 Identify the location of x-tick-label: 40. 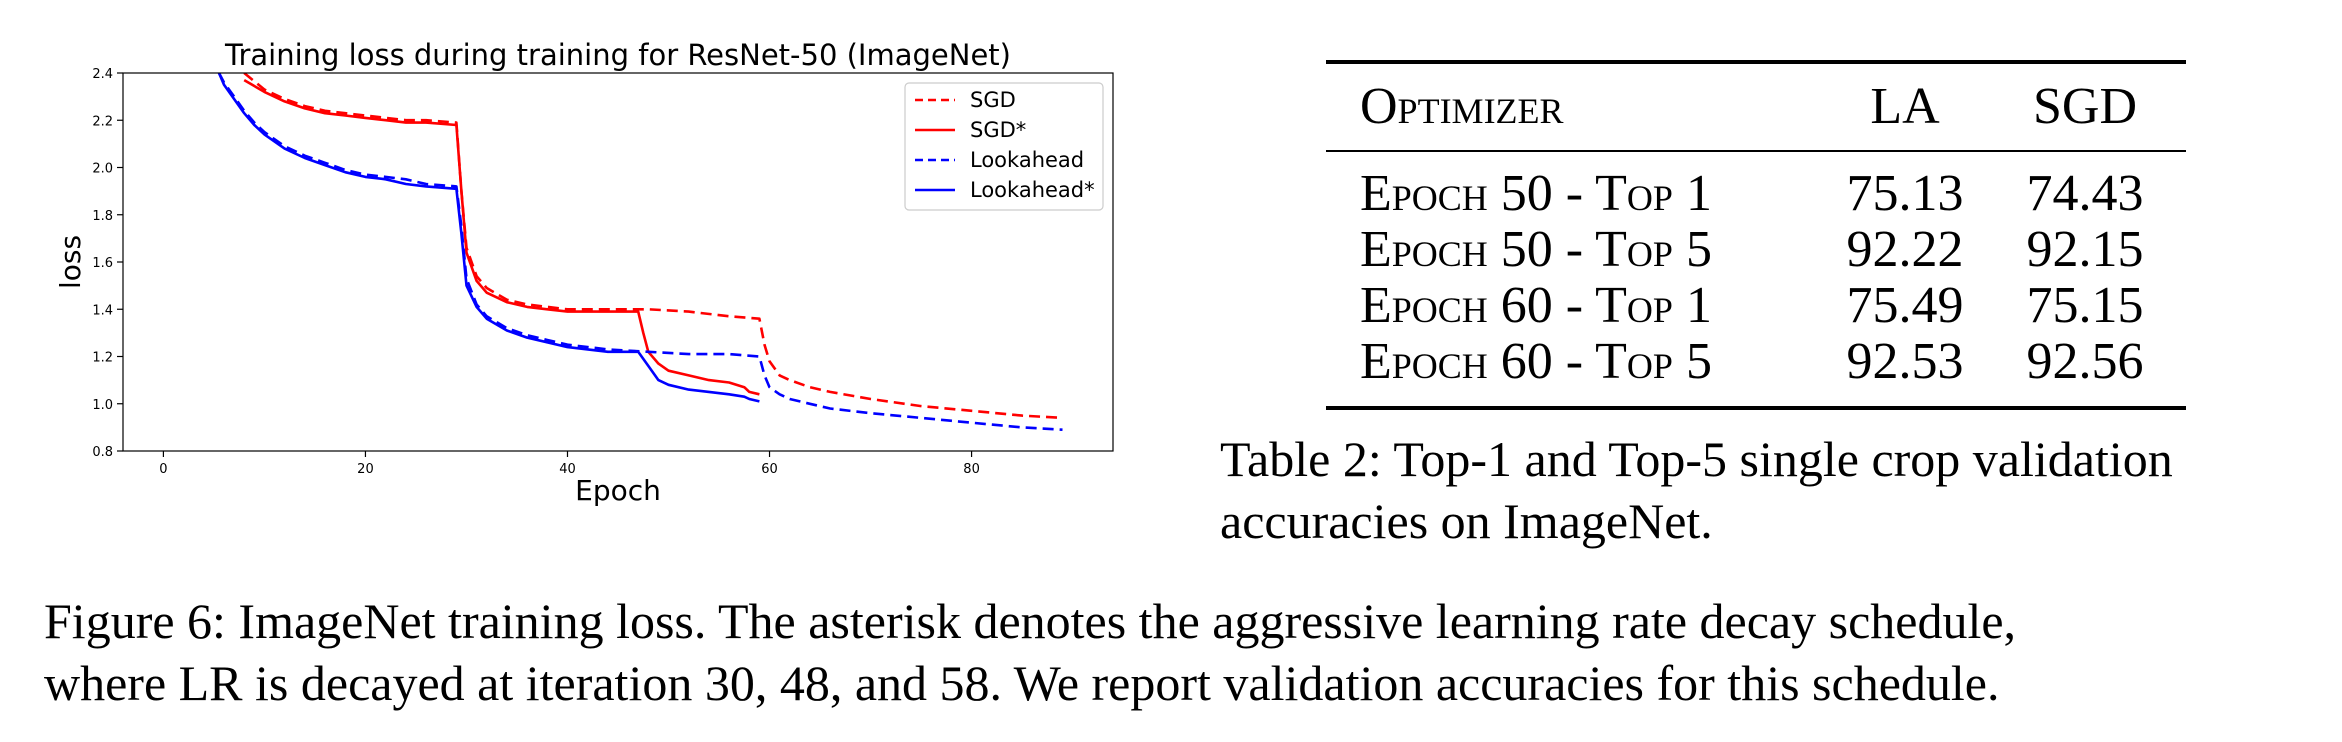
(567, 469).